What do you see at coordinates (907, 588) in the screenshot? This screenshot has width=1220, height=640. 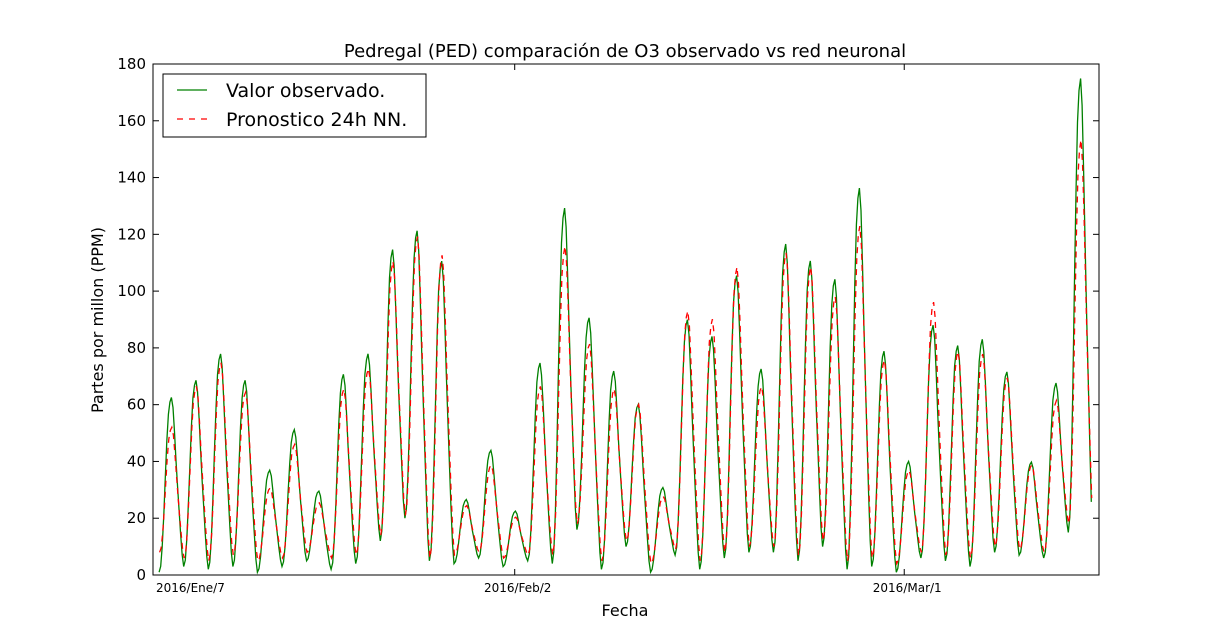 I see `x-tick-label: 2016/Mar/1` at bounding box center [907, 588].